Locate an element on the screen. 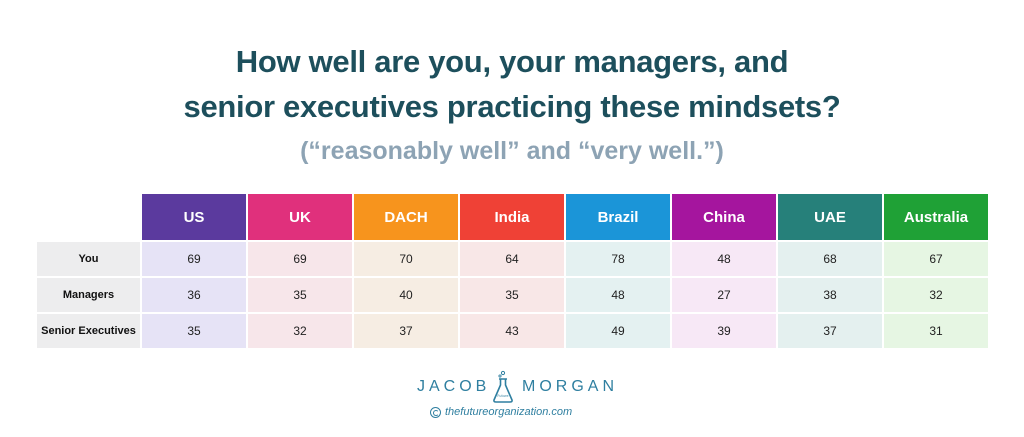  value-cell: 67 is located at coordinates (936, 259).